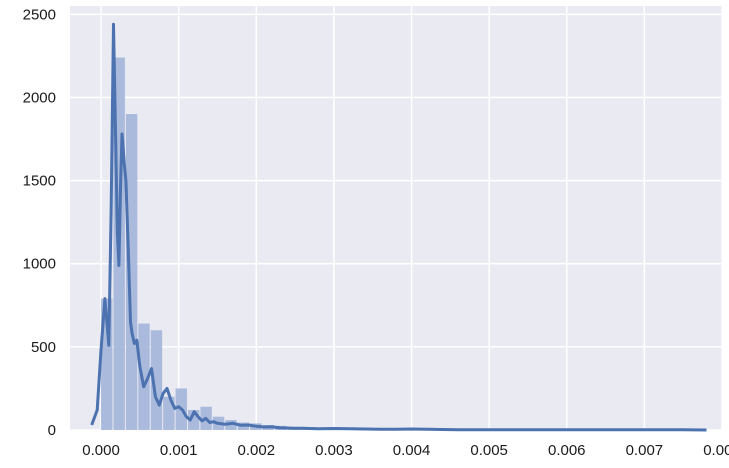 This screenshot has width=729, height=468. Describe the element at coordinates (645, 450) in the screenshot. I see `x-tick-label: 0.007` at that location.